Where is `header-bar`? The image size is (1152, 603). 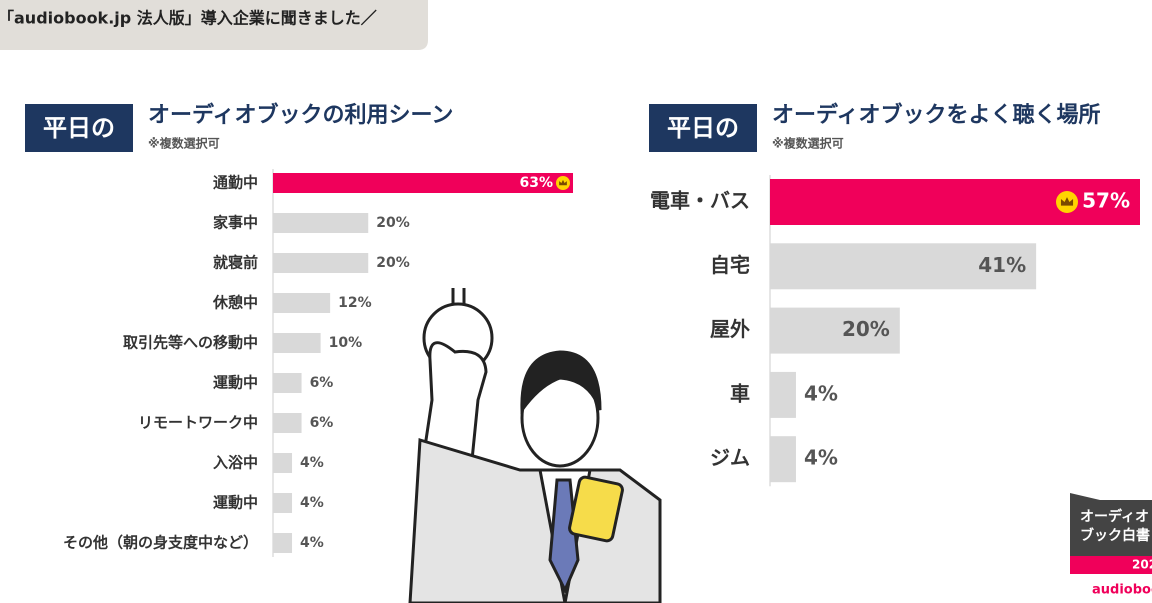
header-bar is located at coordinates (214, 25).